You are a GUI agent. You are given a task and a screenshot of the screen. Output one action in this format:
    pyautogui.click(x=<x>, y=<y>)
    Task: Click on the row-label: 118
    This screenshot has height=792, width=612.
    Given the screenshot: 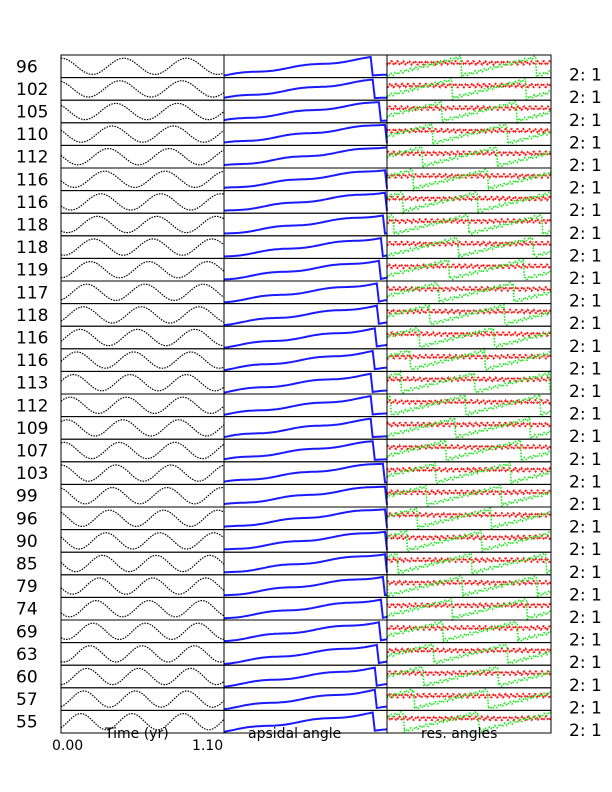 What is the action you would take?
    pyautogui.click(x=32, y=316)
    